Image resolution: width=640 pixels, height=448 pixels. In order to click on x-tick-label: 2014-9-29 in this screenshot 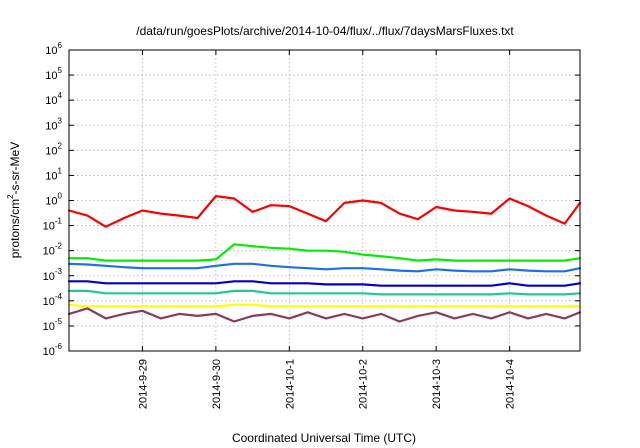, I will do `click(143, 384)`.